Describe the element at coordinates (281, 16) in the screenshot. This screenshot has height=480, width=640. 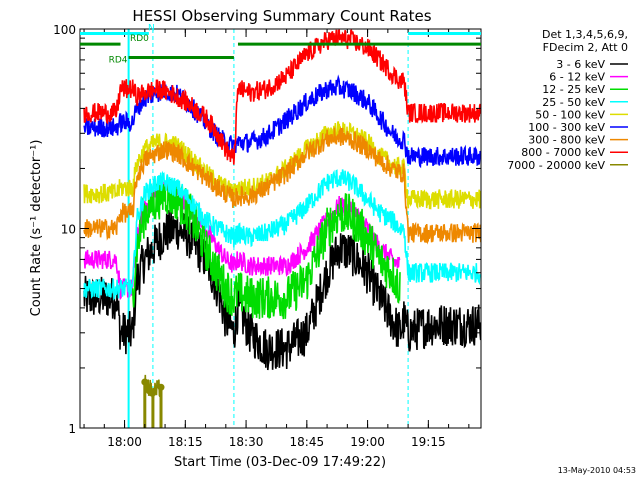
I see `chart-title: HESSI Observing Summary Count Rates` at that location.